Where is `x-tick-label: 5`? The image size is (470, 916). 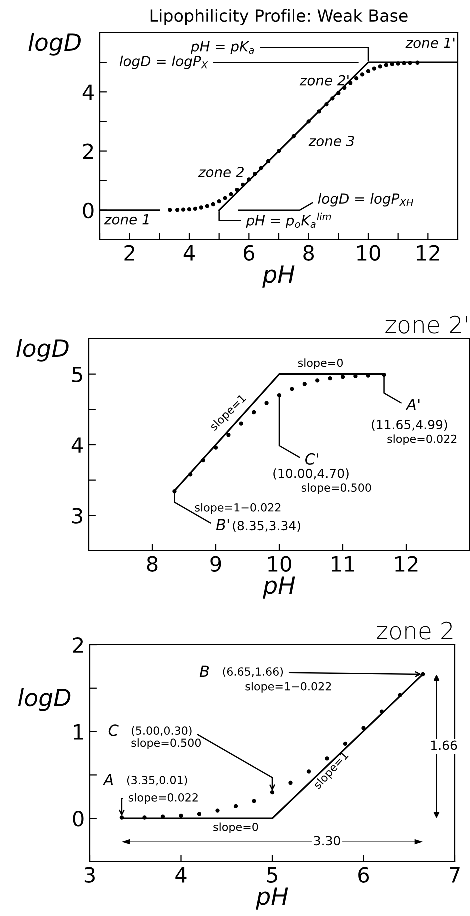 x-tick-label: 5 is located at coordinates (272, 875).